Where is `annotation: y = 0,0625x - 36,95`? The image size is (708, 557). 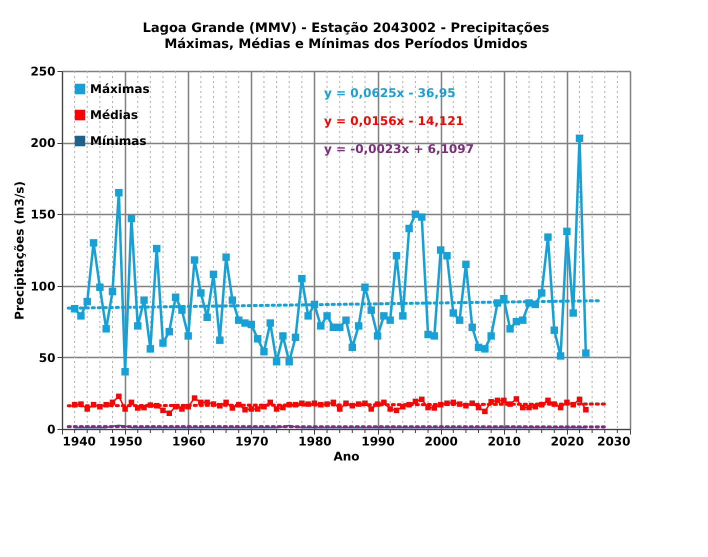 annotation: y = 0,0625x - 36,95 is located at coordinates (390, 93).